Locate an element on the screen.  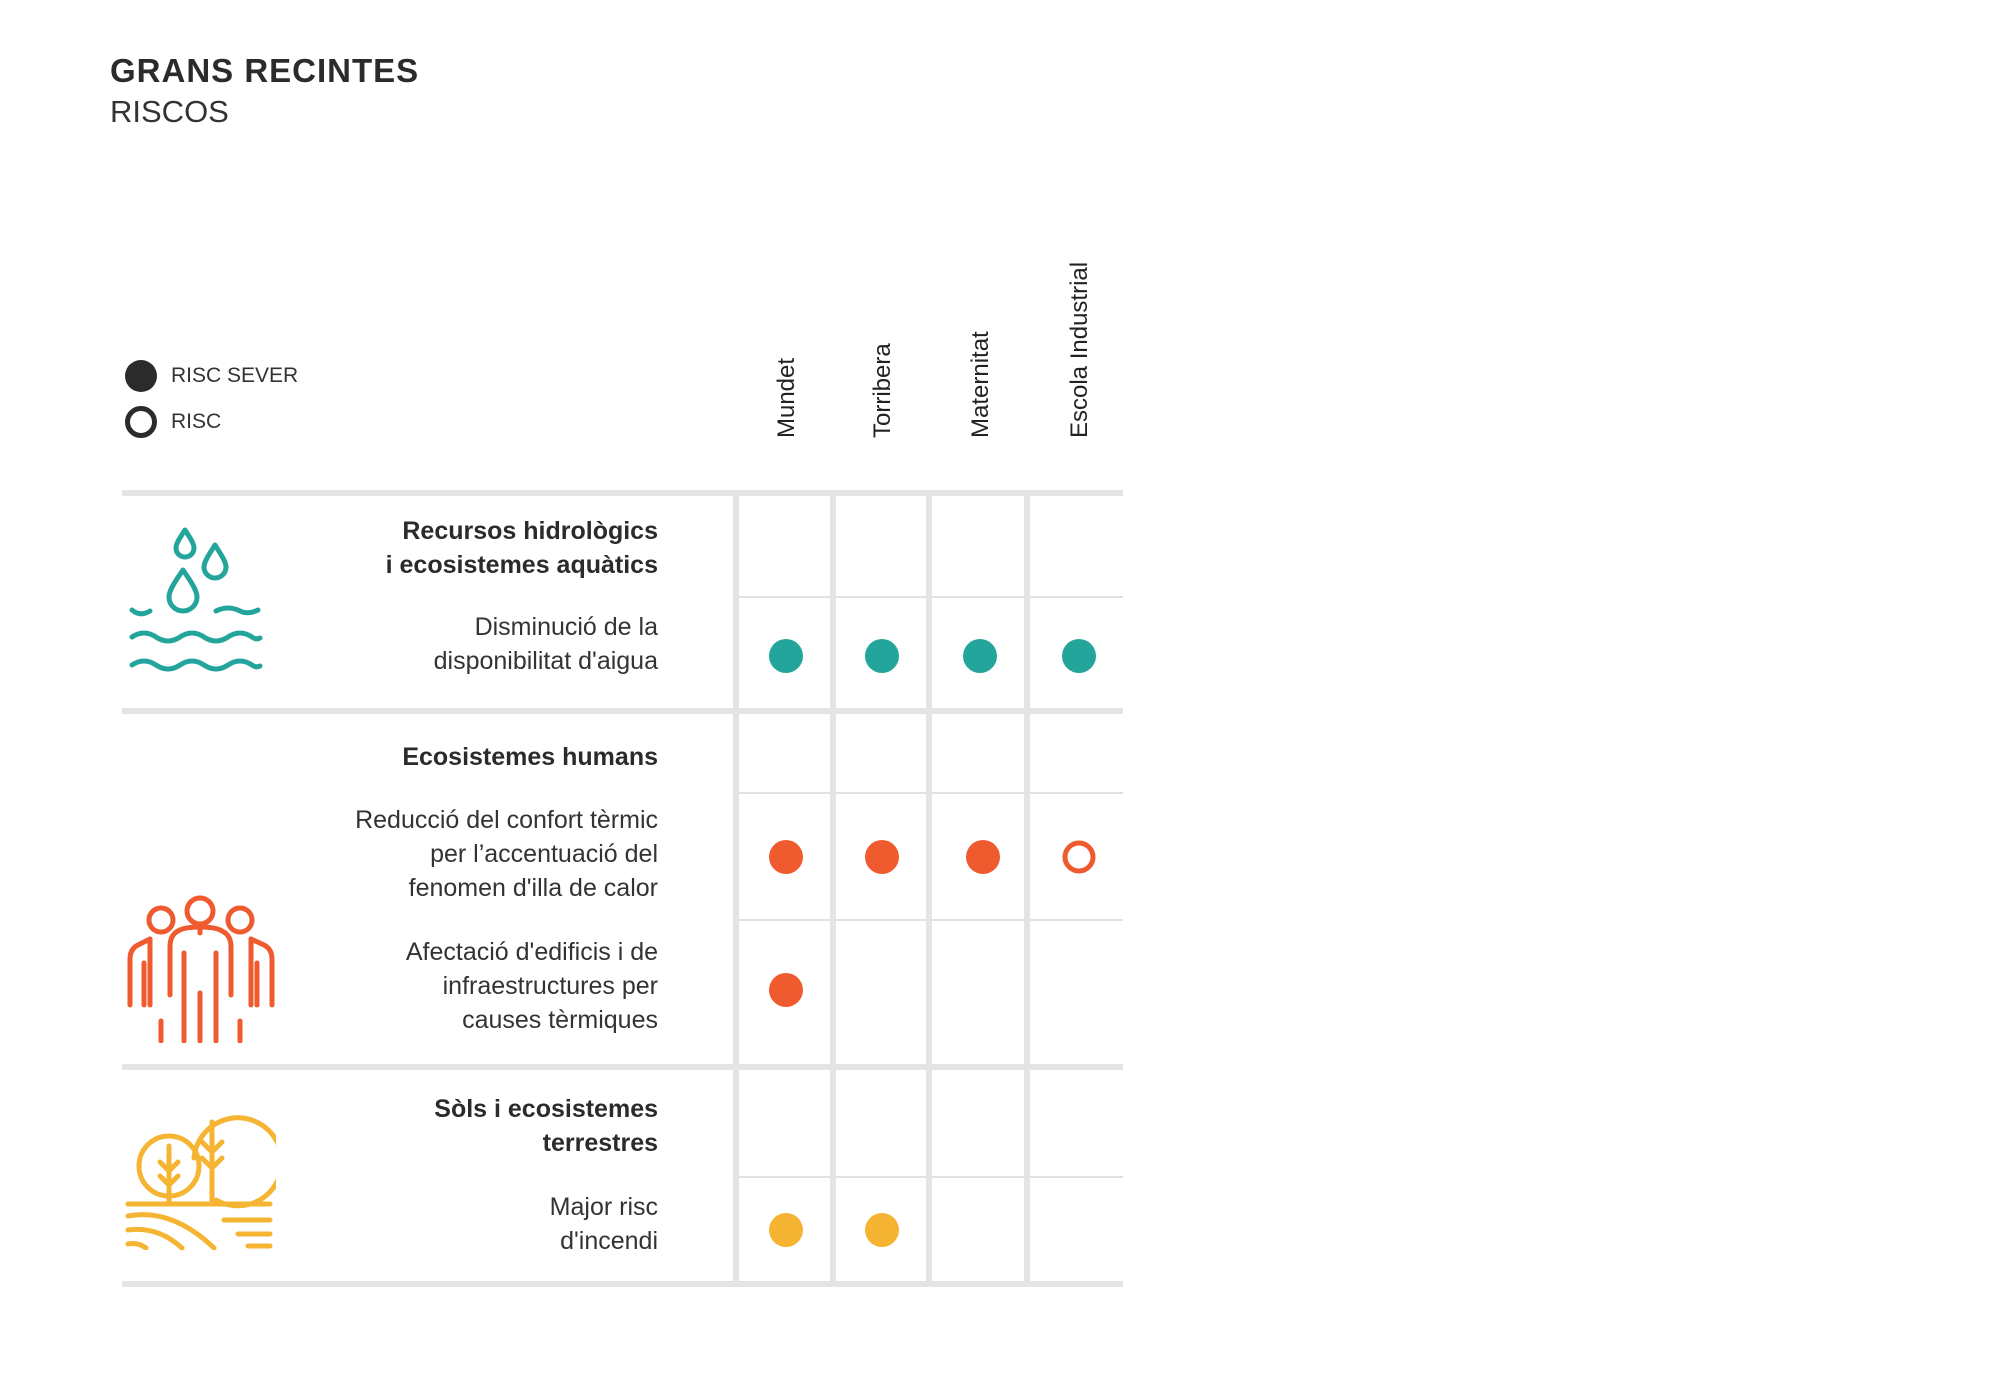
risk-label-fire: Major risc d'incendi is located at coordinates (603, 1224).